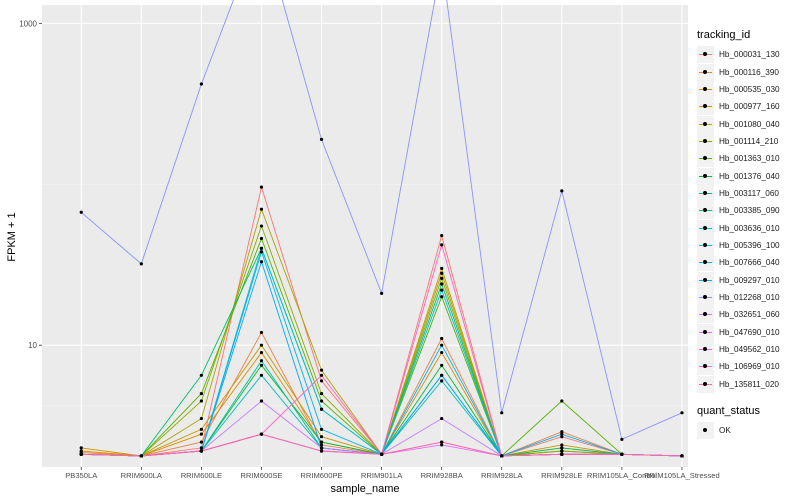  I want to click on point-marker-icon, so click(705, 430).